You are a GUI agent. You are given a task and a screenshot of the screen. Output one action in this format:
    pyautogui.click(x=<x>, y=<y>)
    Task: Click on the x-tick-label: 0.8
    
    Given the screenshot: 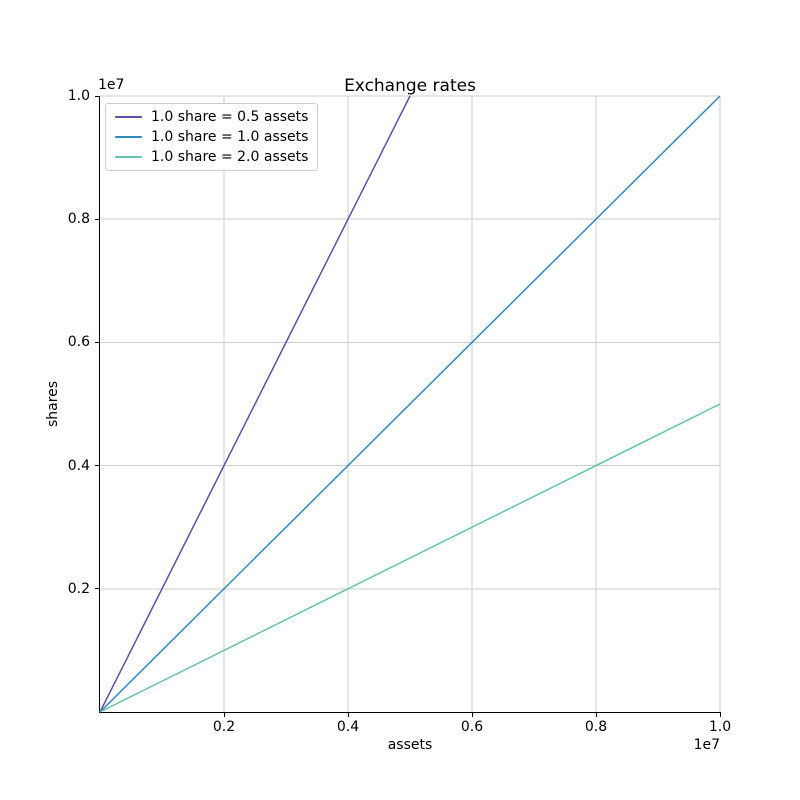 What is the action you would take?
    pyautogui.click(x=596, y=727)
    